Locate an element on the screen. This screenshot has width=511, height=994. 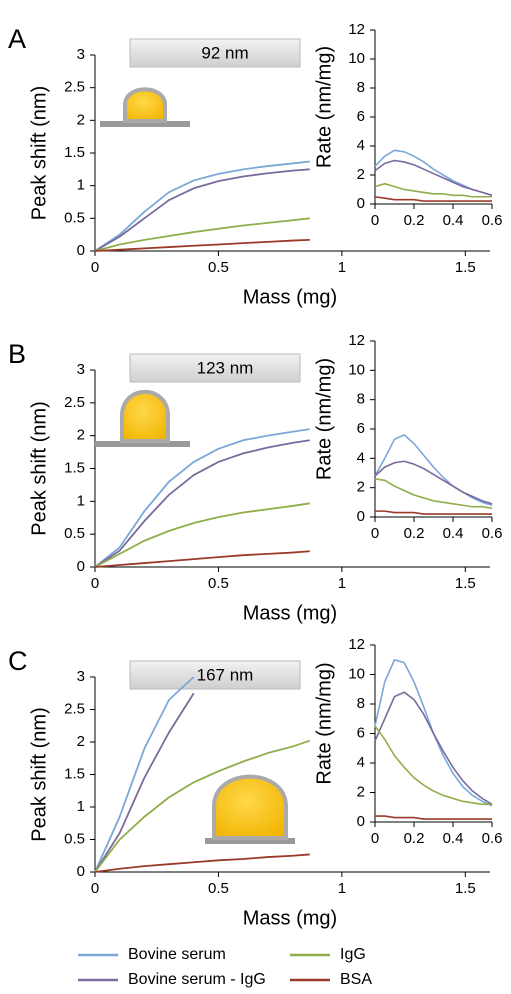
panel-label: B is located at coordinates (17, 354).